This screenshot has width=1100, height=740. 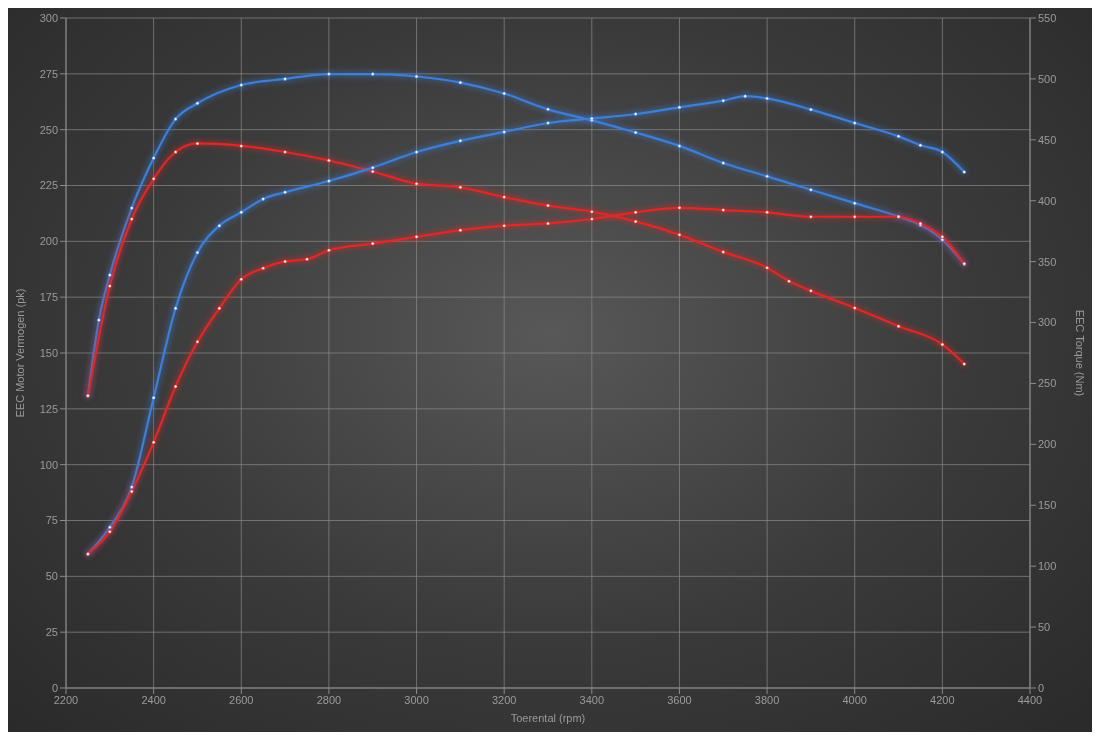 What do you see at coordinates (592, 699) in the screenshot?
I see `x-tick-label: 3400` at bounding box center [592, 699].